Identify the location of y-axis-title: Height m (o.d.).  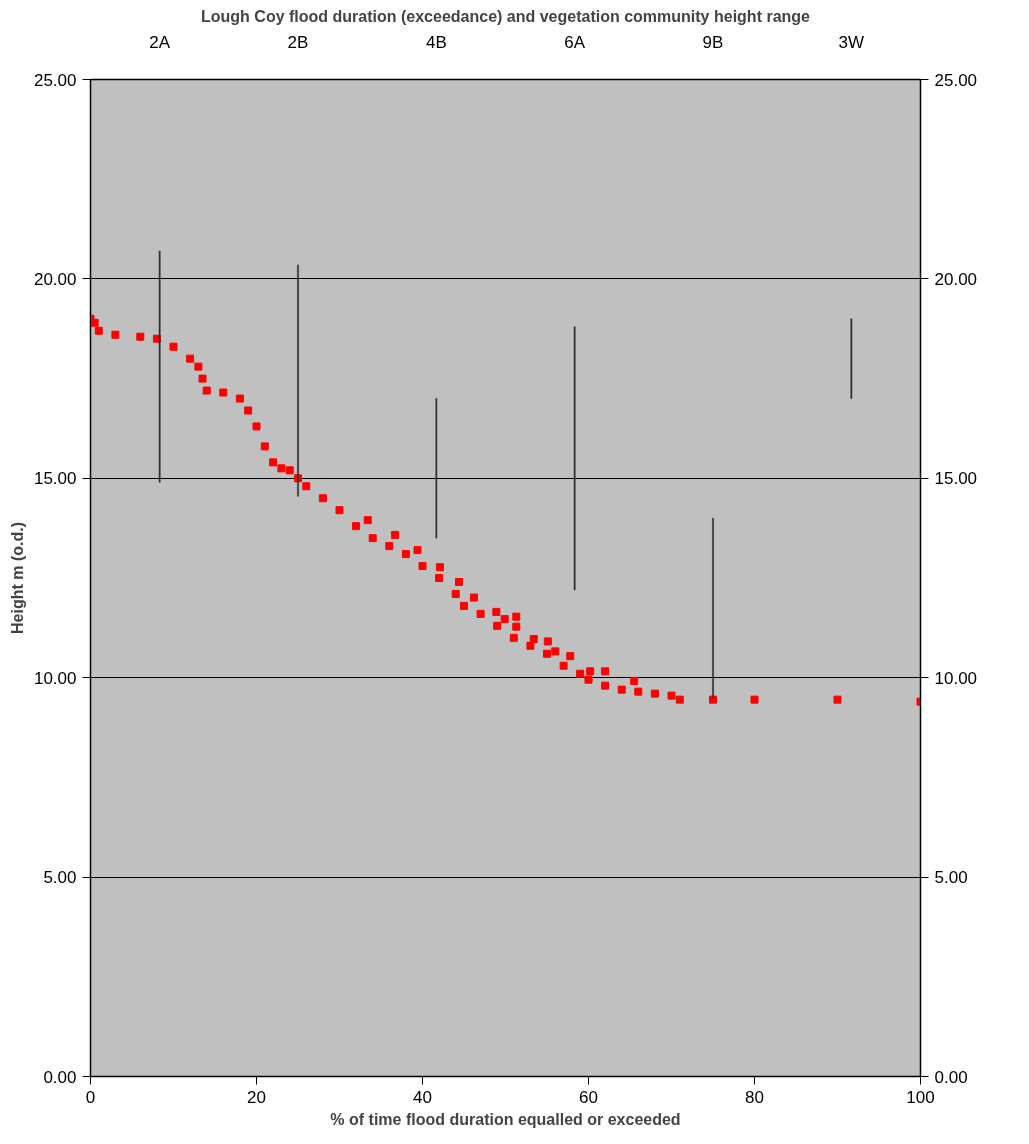
(17, 578).